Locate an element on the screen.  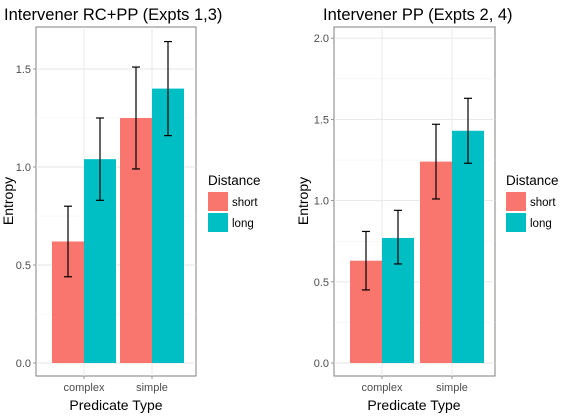
chart-left-title: Intervener RC+PP (Expts 1,3) is located at coordinates (113, 15).